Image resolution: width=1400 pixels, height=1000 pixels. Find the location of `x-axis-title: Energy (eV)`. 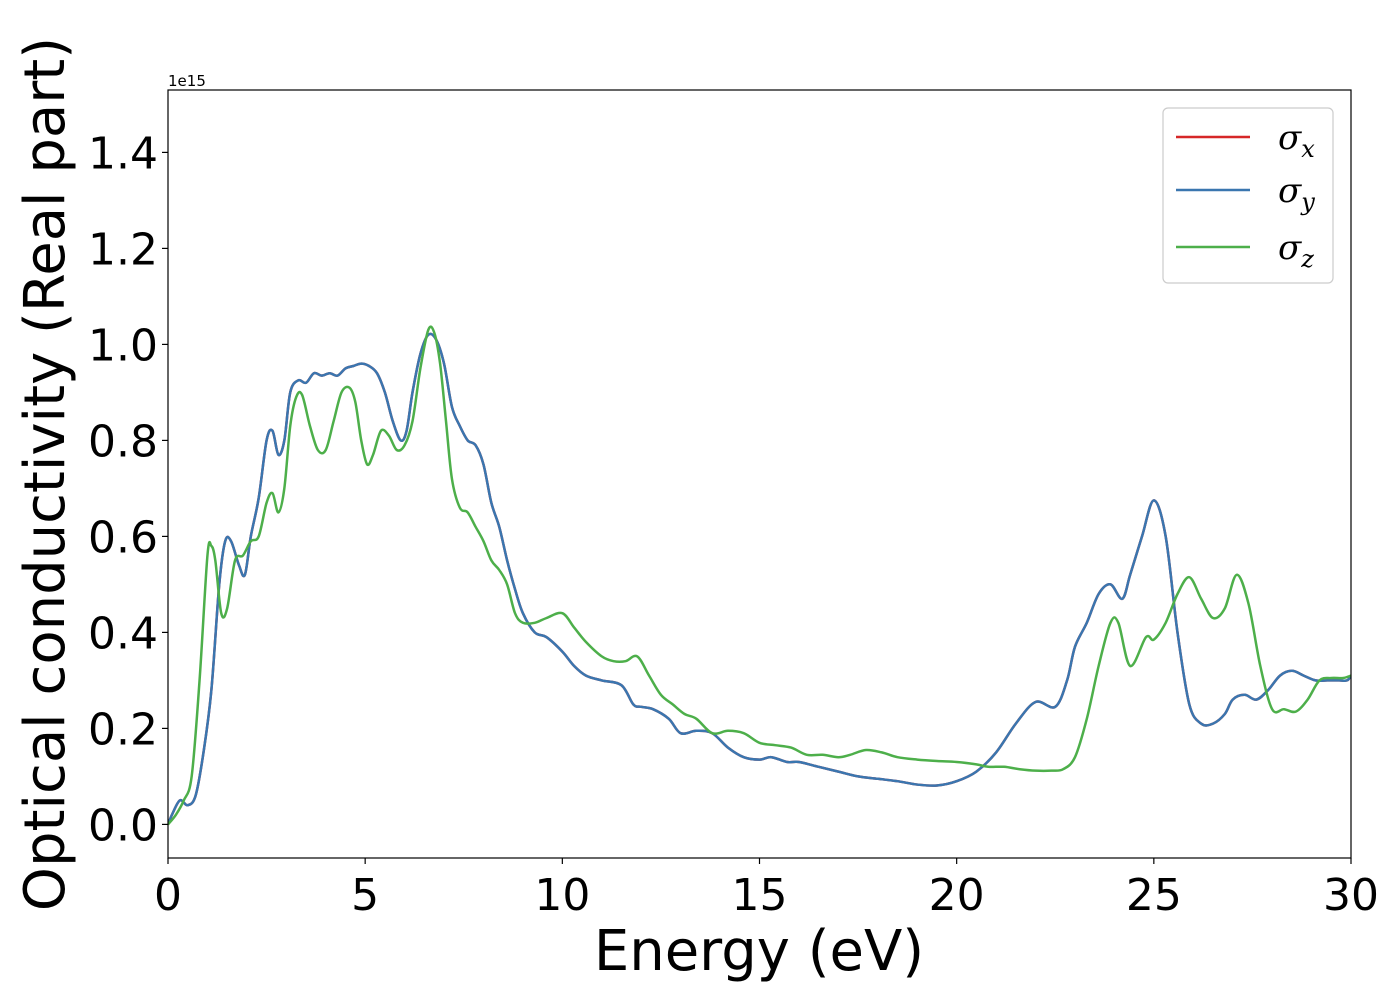

x-axis-title: Energy (eV) is located at coordinates (759, 951).